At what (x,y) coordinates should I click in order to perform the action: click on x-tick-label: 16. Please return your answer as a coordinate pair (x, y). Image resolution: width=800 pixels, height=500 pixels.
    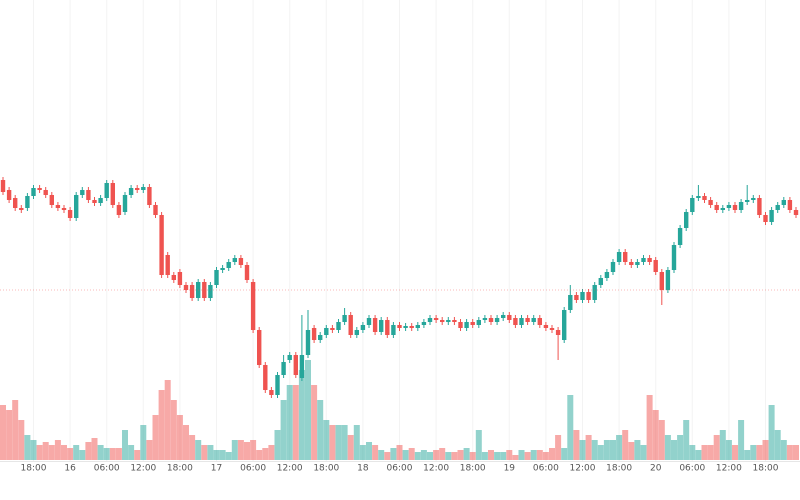
    Looking at the image, I should click on (70, 469).